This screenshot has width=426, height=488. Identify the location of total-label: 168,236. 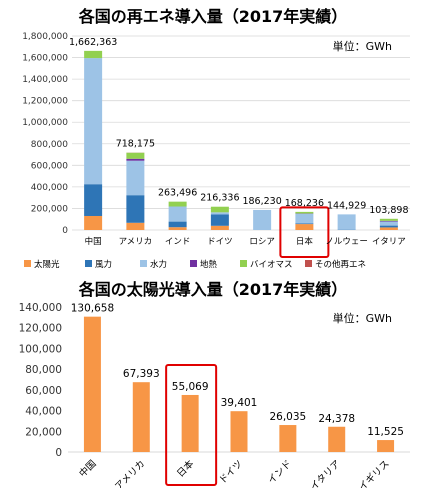
(304, 203).